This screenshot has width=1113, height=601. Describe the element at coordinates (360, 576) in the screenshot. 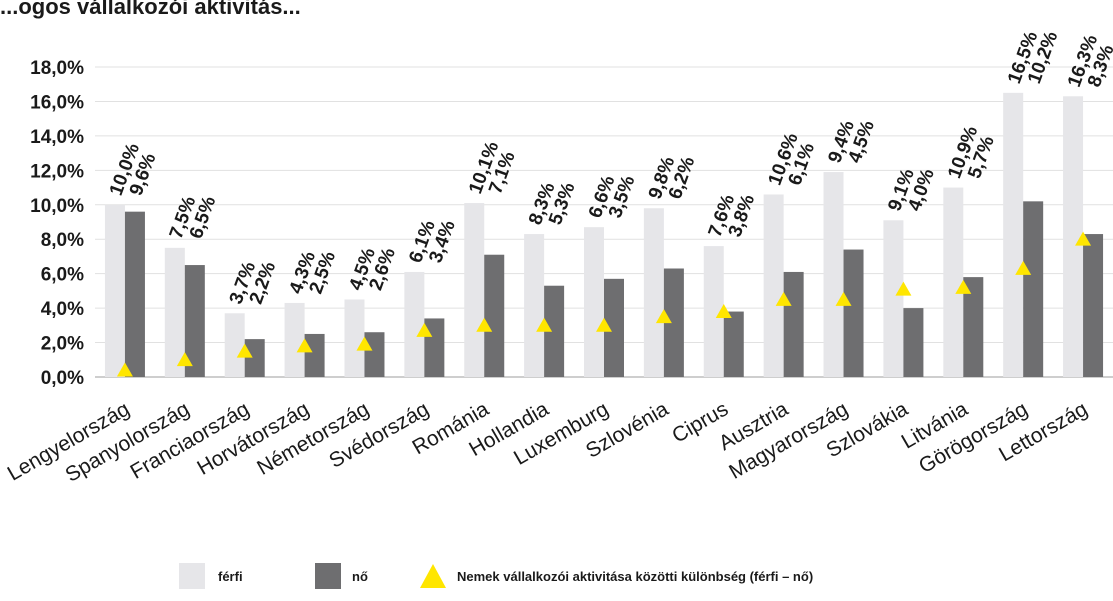

I see `legend-label-no: nő` at that location.